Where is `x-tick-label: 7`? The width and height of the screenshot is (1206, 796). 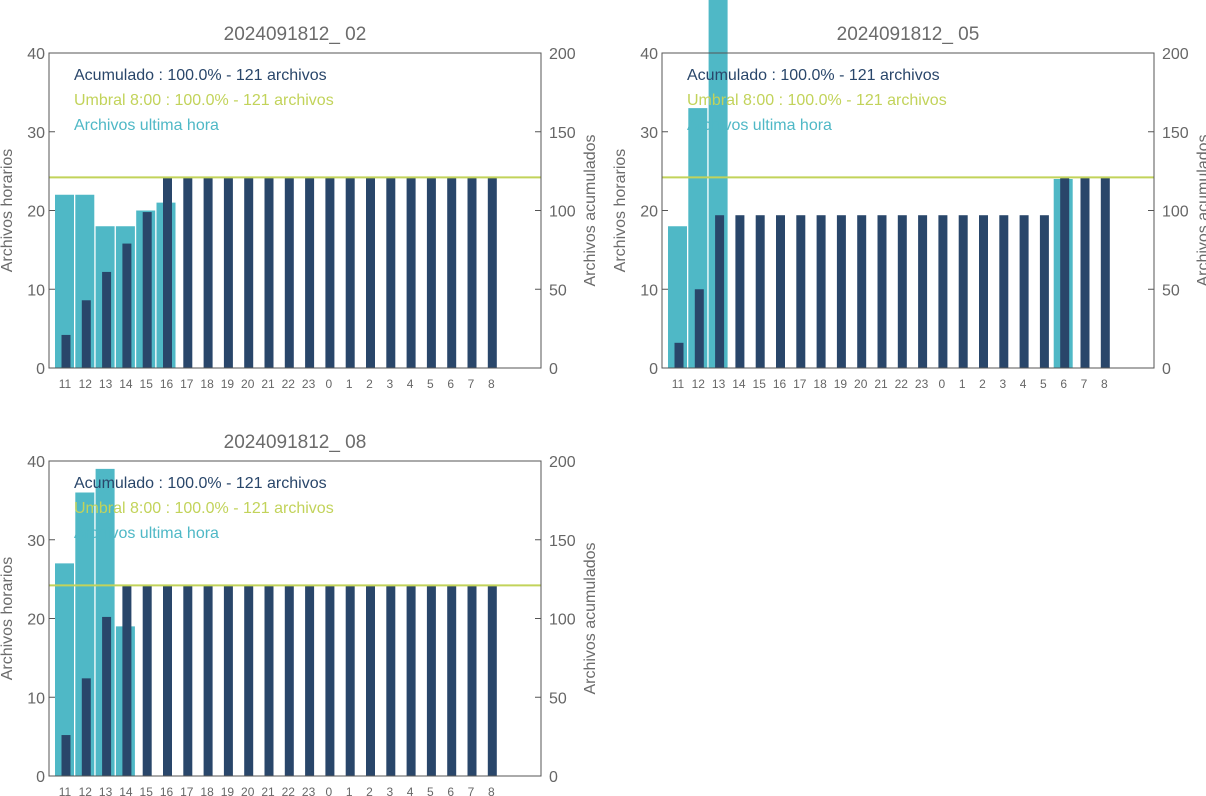
x-tick-label: 7 is located at coordinates (1084, 384).